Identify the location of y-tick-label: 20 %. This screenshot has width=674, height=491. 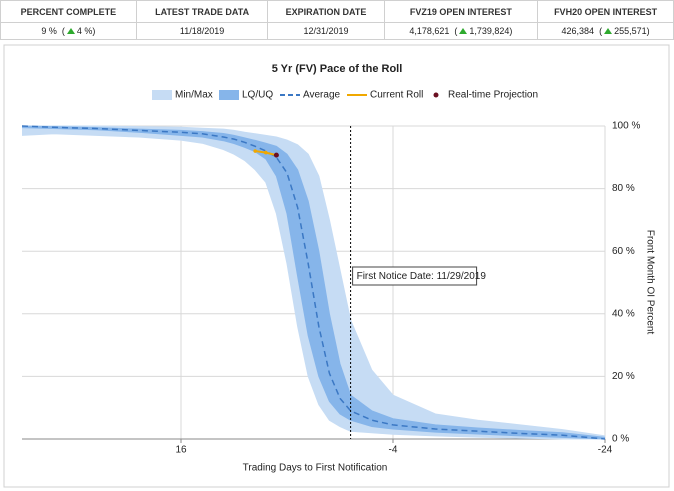
(623, 376).